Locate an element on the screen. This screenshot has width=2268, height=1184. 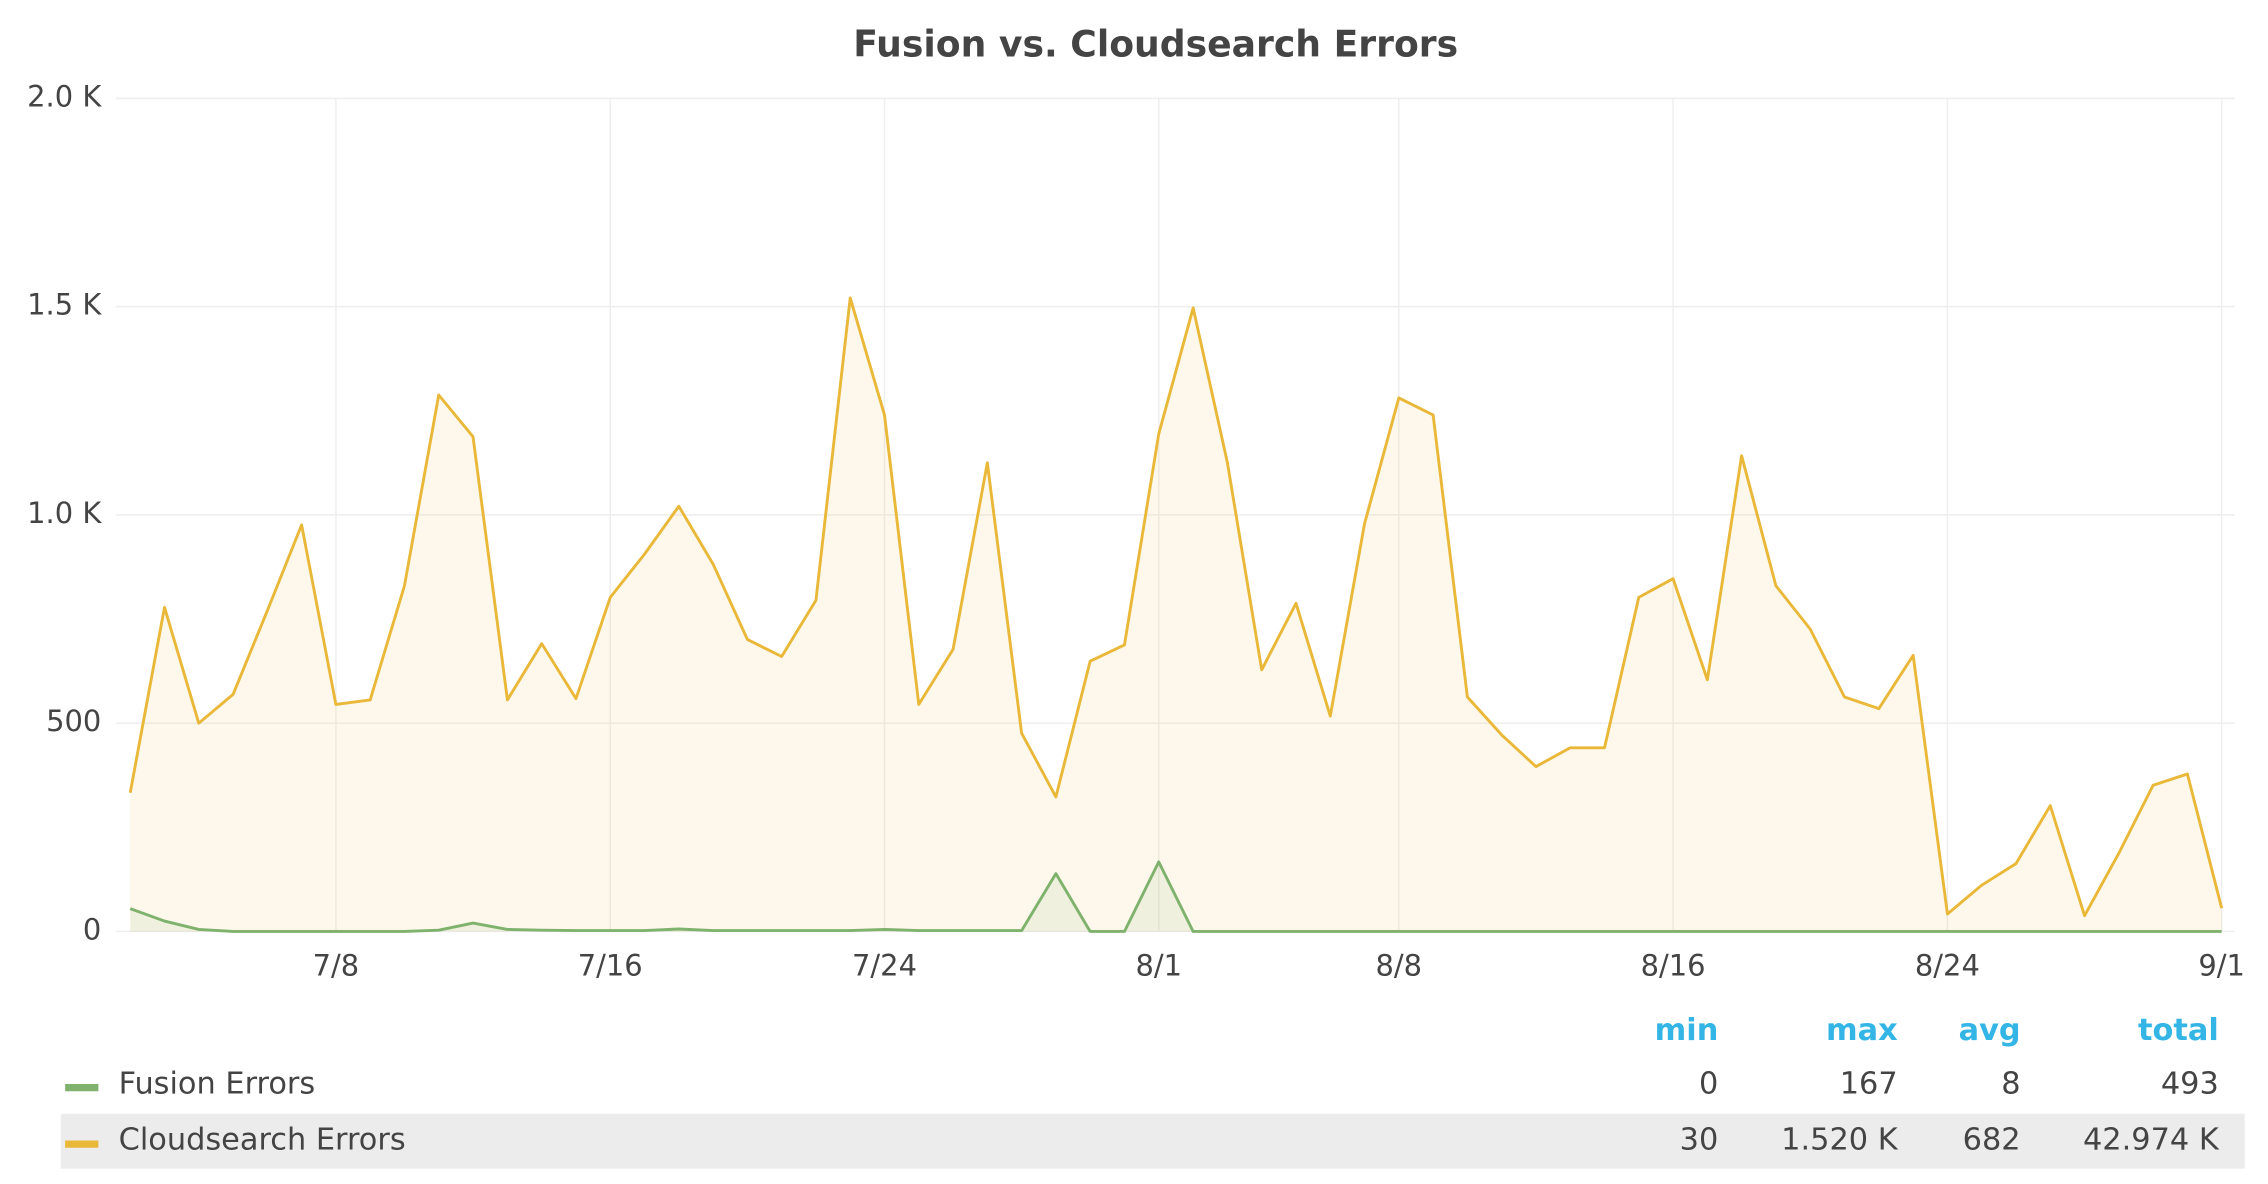
legend-column-header: avg is located at coordinates (1990, 1030).